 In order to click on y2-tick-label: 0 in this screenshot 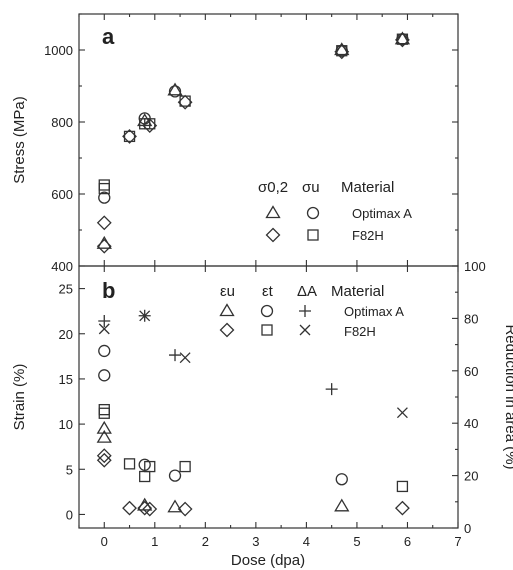, I will do `click(467, 528)`.